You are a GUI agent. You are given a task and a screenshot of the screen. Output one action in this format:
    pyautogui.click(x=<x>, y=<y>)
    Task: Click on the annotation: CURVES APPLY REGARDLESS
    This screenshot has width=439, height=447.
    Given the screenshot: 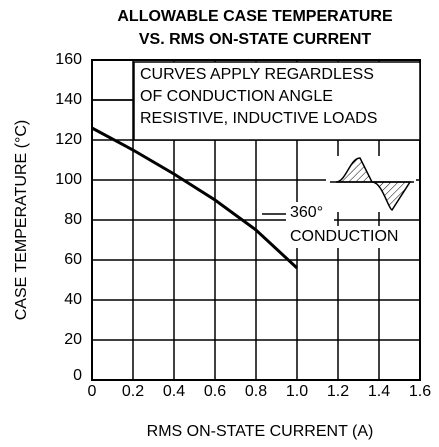 What is the action you would take?
    pyautogui.click(x=257, y=74)
    